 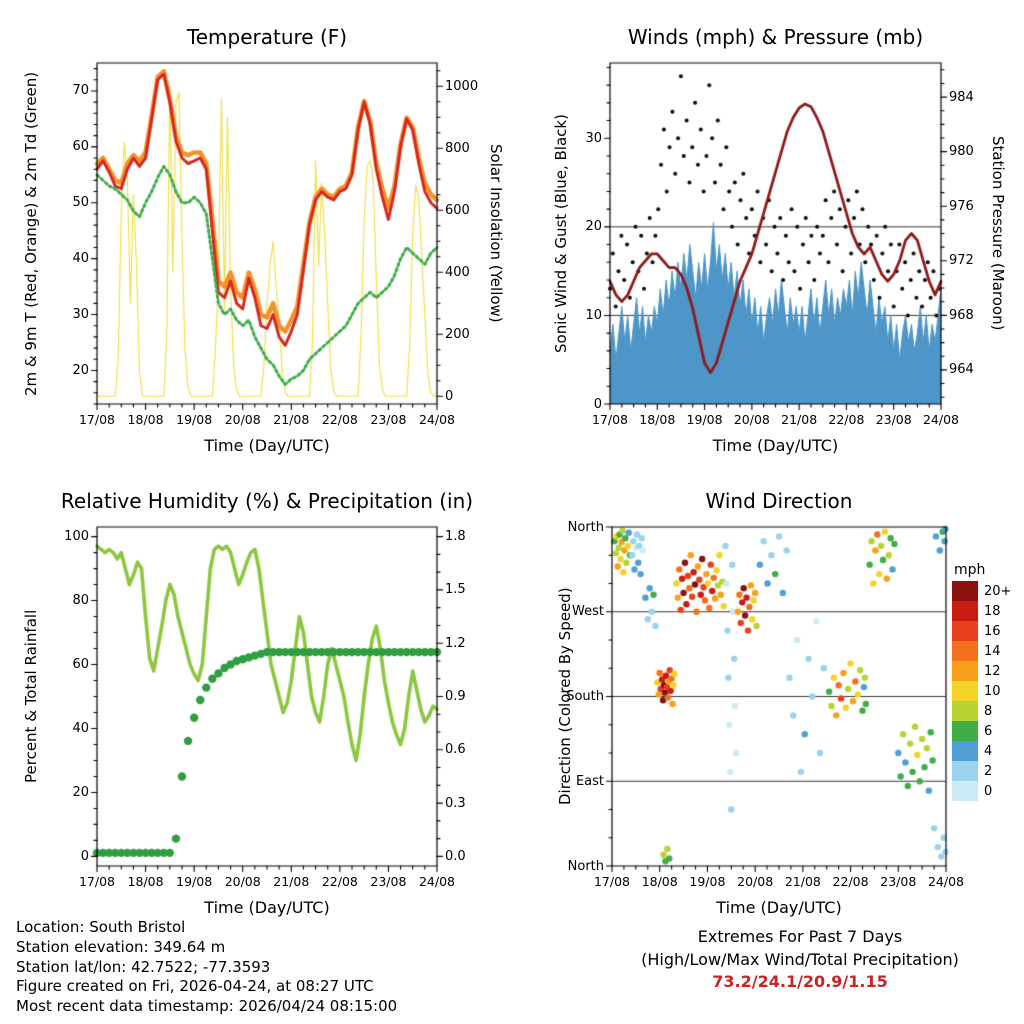 What do you see at coordinates (981, 691) in the screenshot?
I see `legend-entry: 10` at bounding box center [981, 691].